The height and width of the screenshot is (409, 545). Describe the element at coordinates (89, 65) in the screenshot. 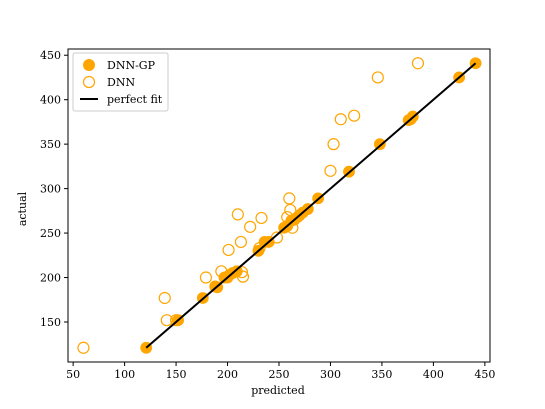

I see `legend-marker-dnn-gp` at that location.